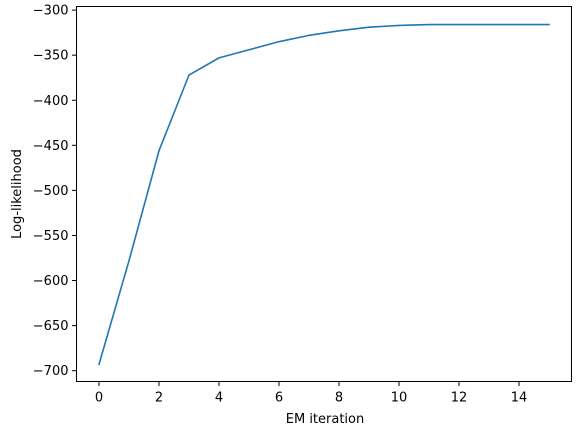  What do you see at coordinates (51, 371) in the screenshot?
I see `y-tick-label: −700` at bounding box center [51, 371].